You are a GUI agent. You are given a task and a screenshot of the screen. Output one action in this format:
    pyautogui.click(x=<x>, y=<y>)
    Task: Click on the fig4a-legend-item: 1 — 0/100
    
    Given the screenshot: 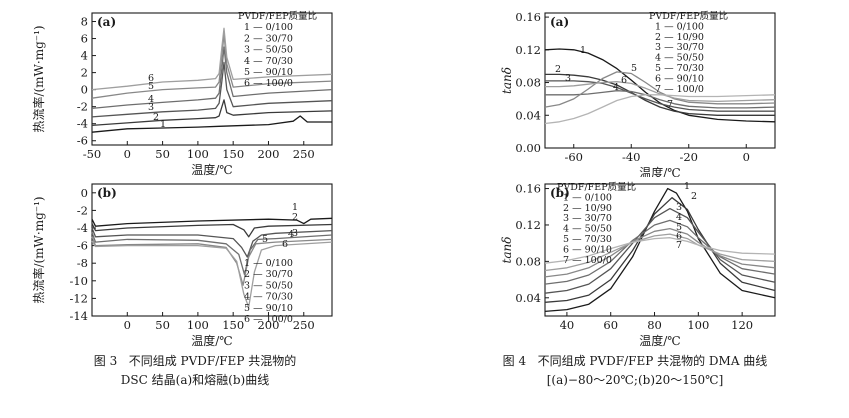 What is the action you would take?
    pyautogui.click(x=679, y=26)
    